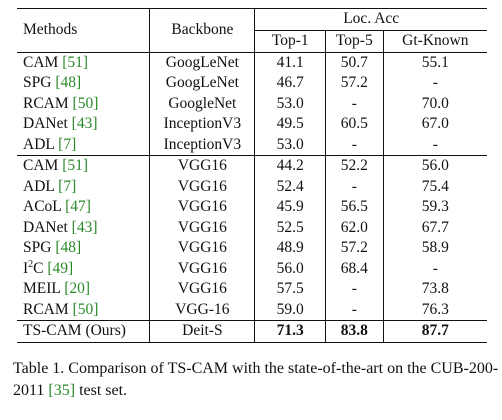 This screenshot has height=420, width=502. What do you see at coordinates (290, 166) in the screenshot?
I see `top1-cell: 44.2` at bounding box center [290, 166].